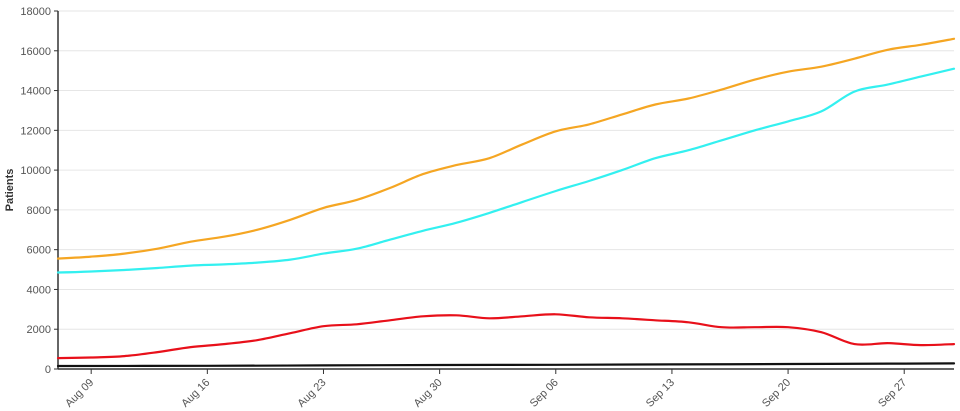 This screenshot has width=960, height=411. Describe the element at coordinates (79, 393) in the screenshot. I see `x-tick-label: Aug 09` at that location.